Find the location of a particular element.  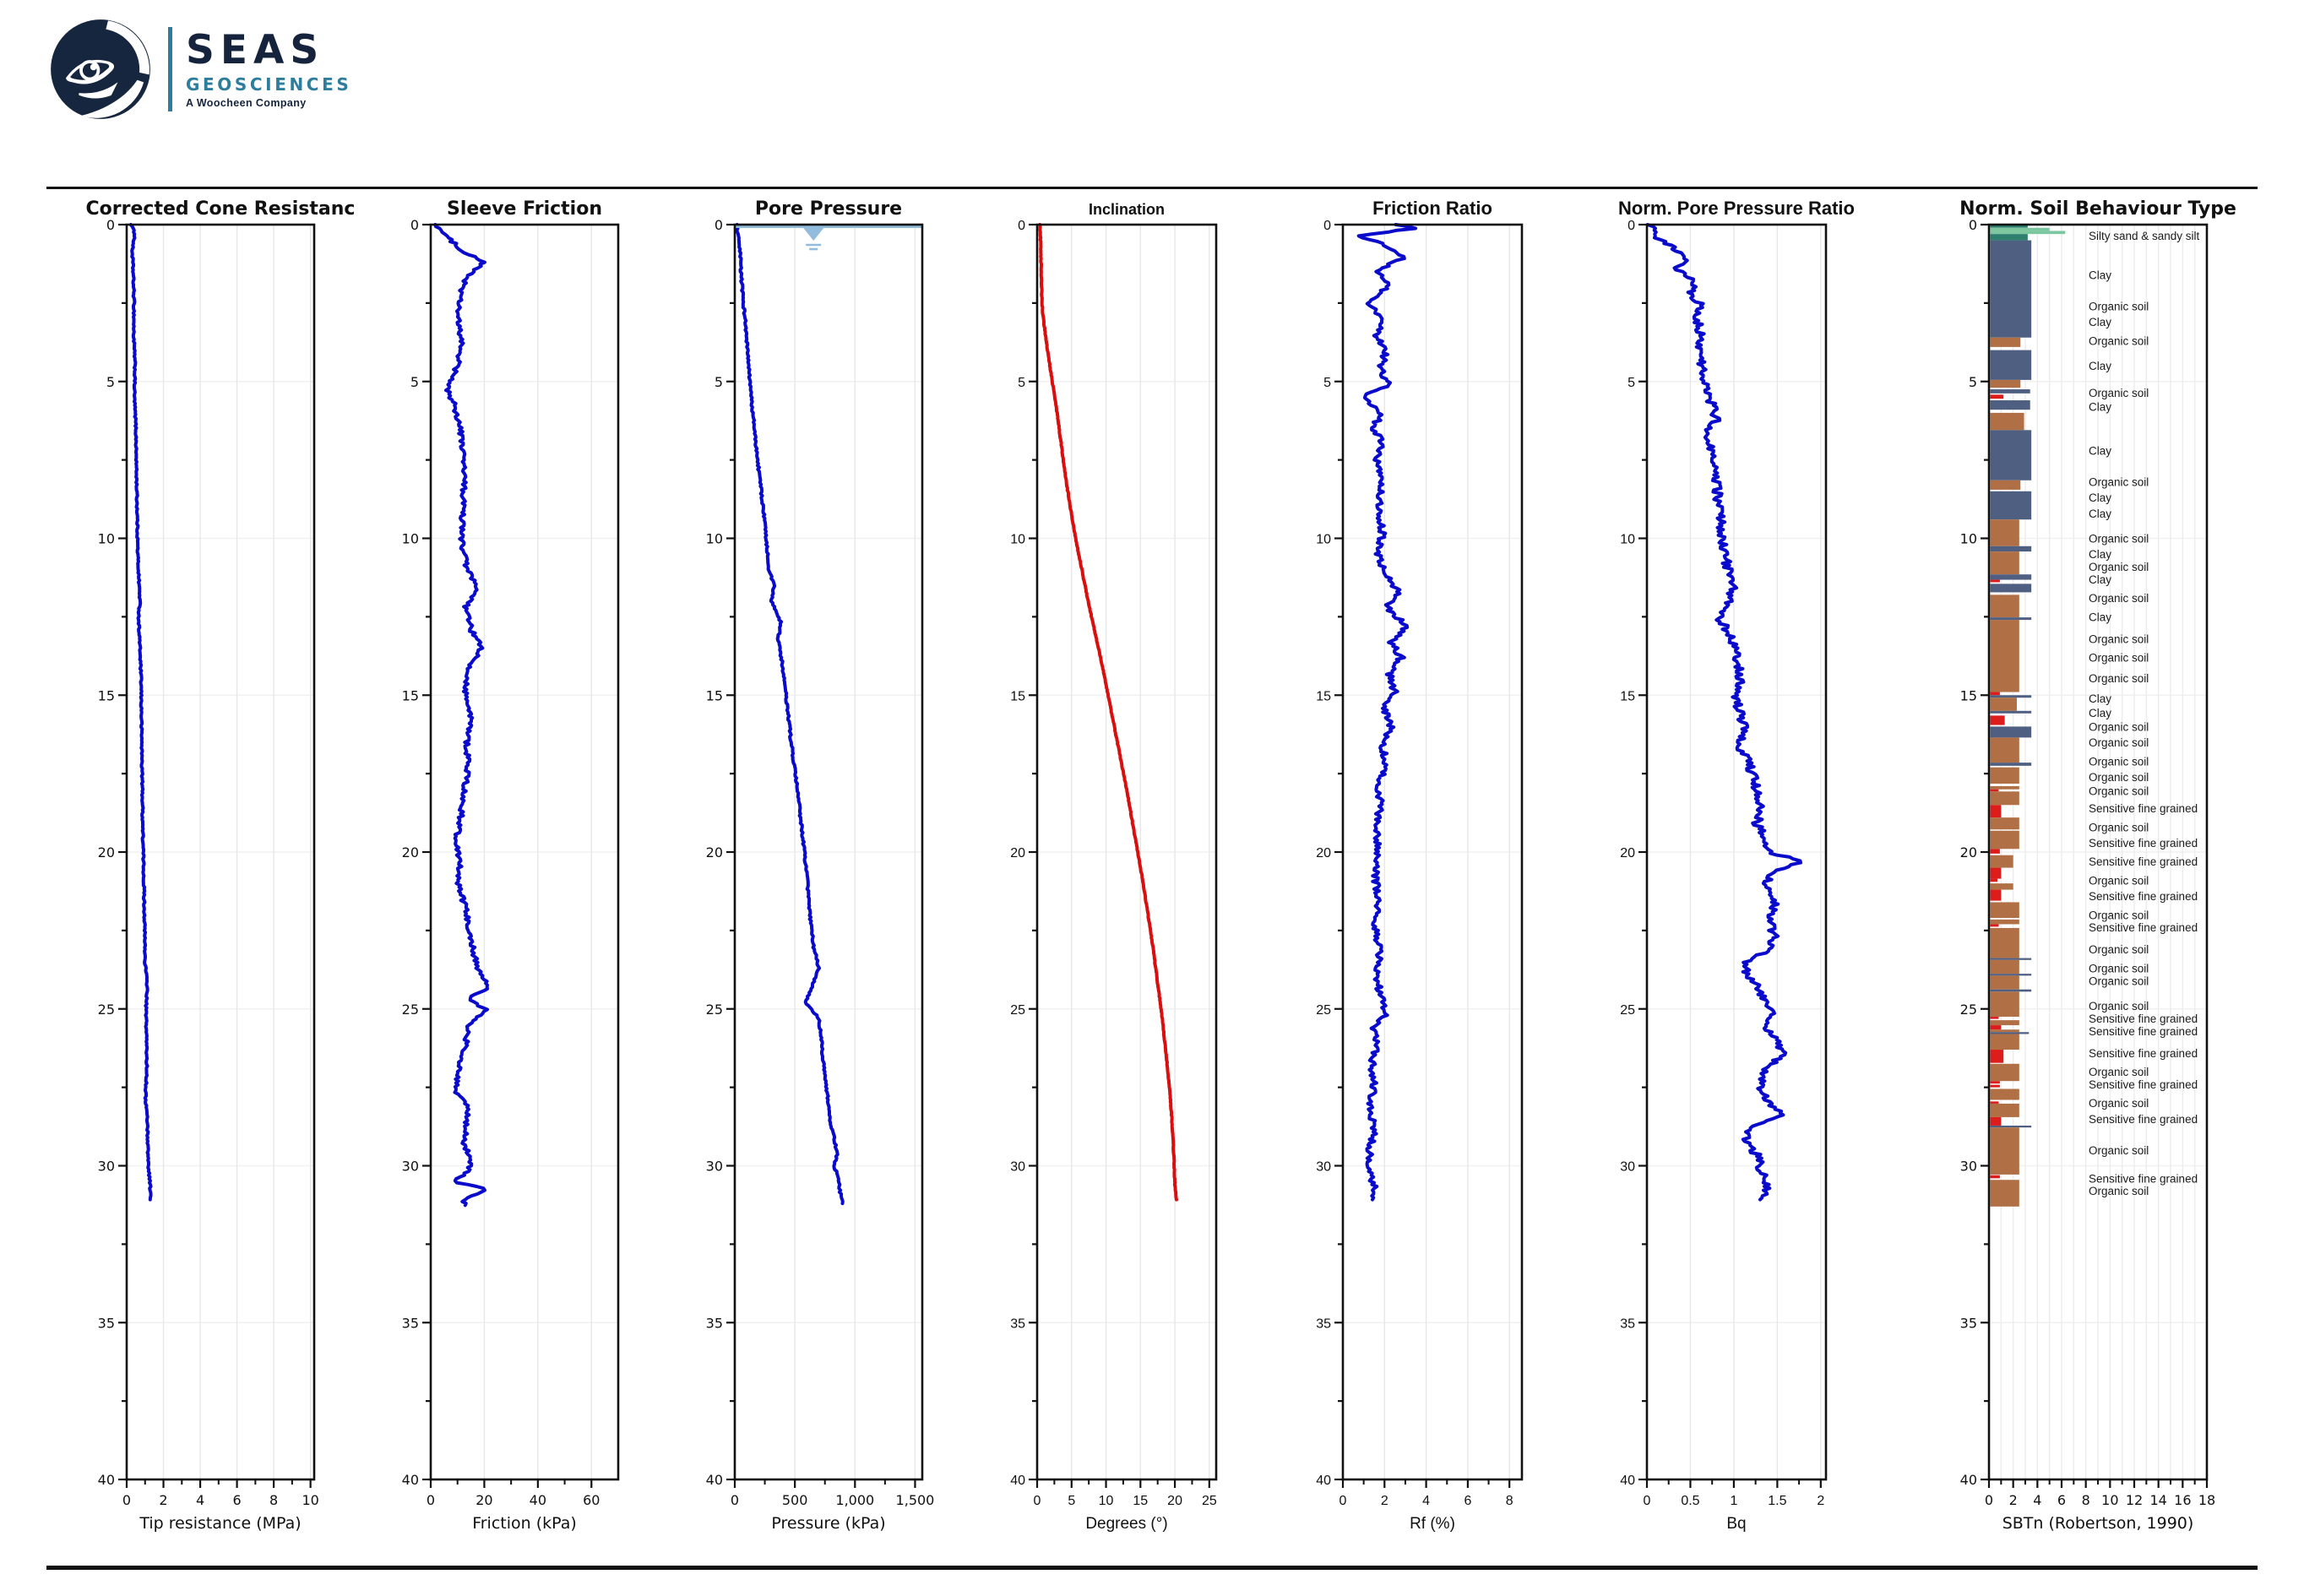

x-tick-label: 14 is located at coordinates (2157, 1500).